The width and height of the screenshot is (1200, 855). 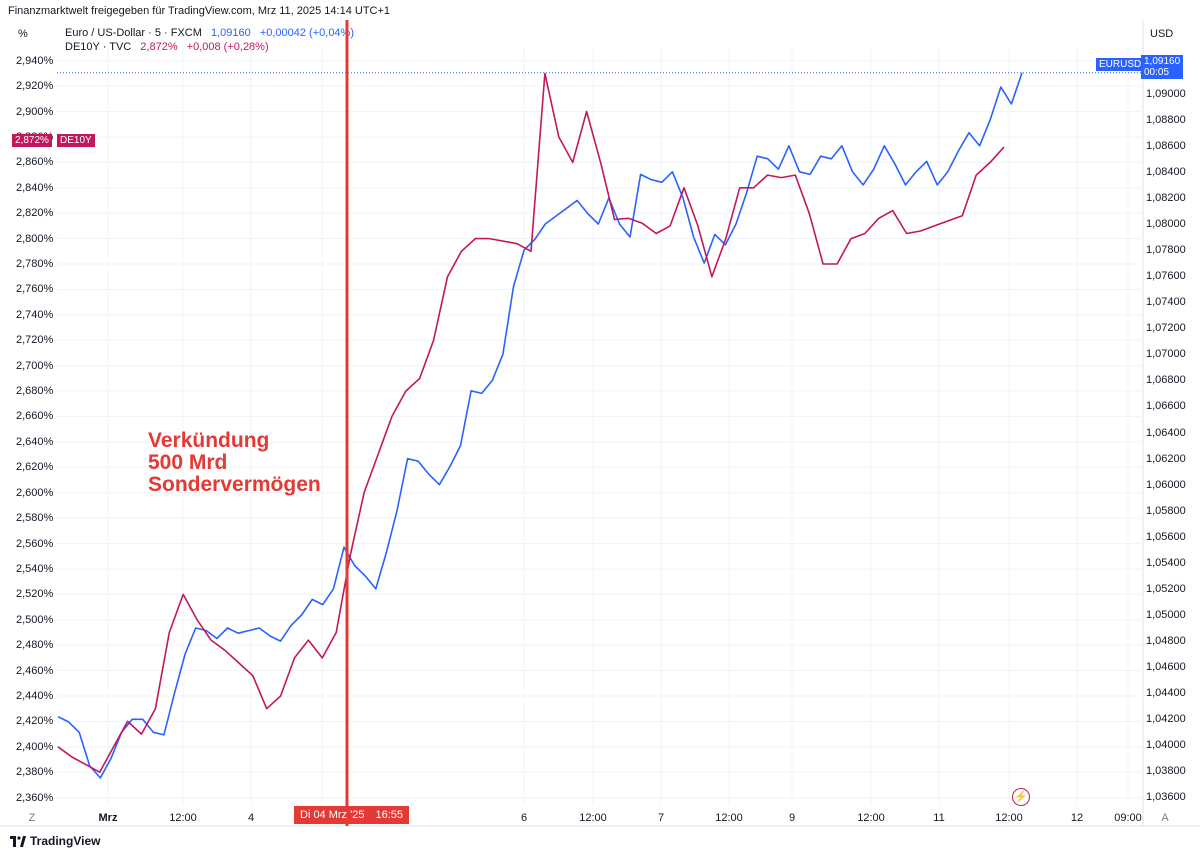 I want to click on crosshair-date-badge: Di 04 Mrz '25 16:55, so click(x=352, y=815).